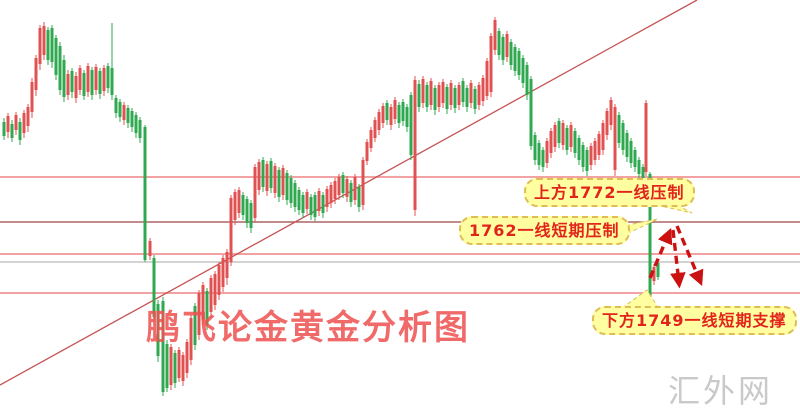 The image size is (800, 414). Describe the element at coordinates (660, 253) in the screenshot. I see `forecast-arrow-up` at that location.